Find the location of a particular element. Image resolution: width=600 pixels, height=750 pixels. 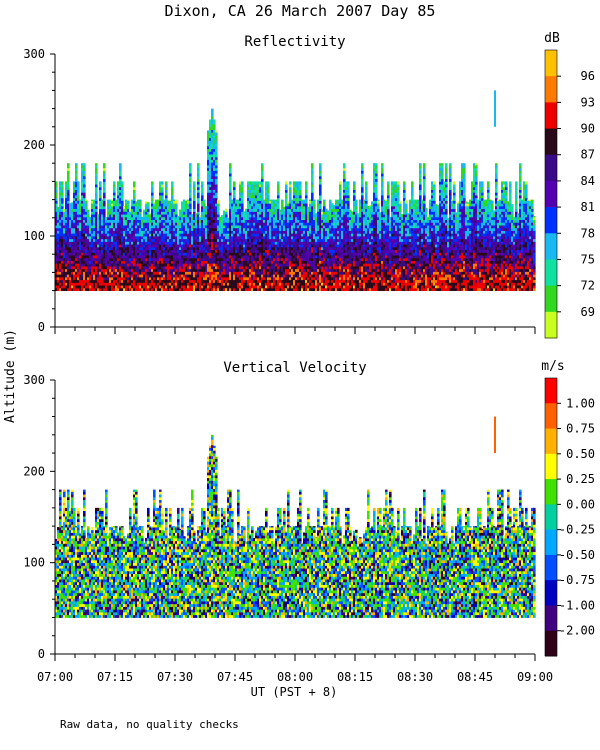

colorbar-label: 78 is located at coordinates (588, 233).